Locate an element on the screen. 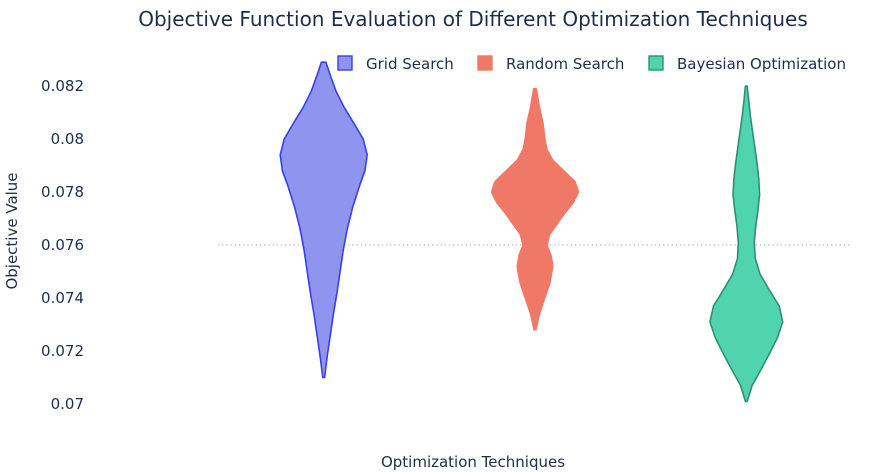  y-tick-label: 0.08 is located at coordinates (67, 139).